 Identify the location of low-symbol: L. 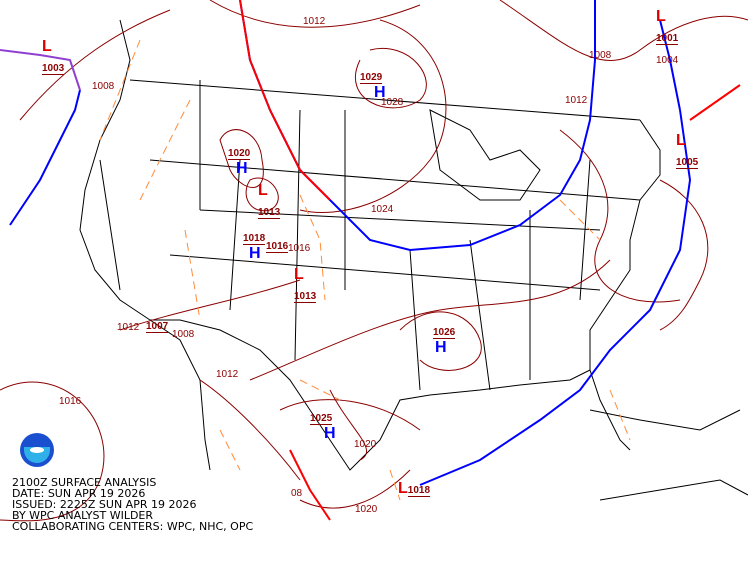
(47, 46).